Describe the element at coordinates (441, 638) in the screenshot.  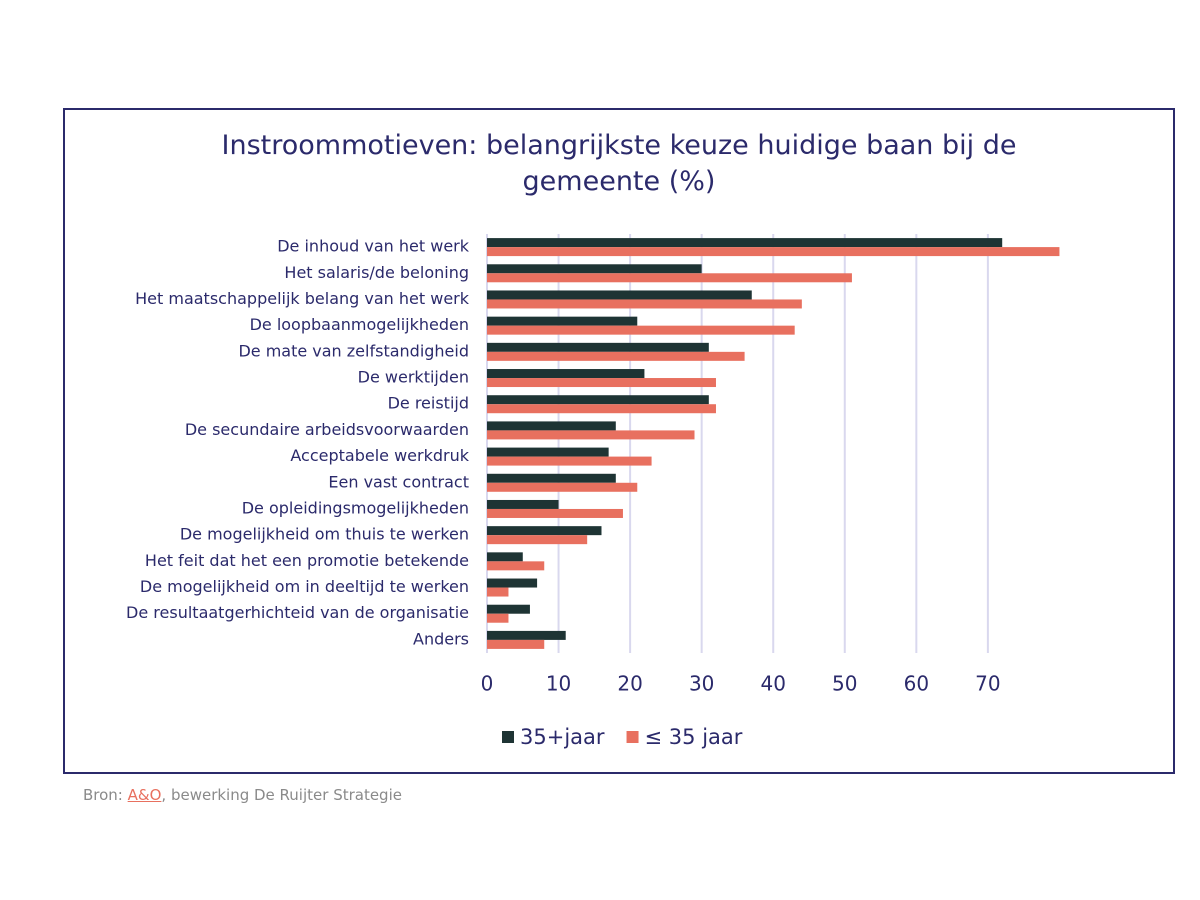
I see `y-tick-label: Anders` at that location.